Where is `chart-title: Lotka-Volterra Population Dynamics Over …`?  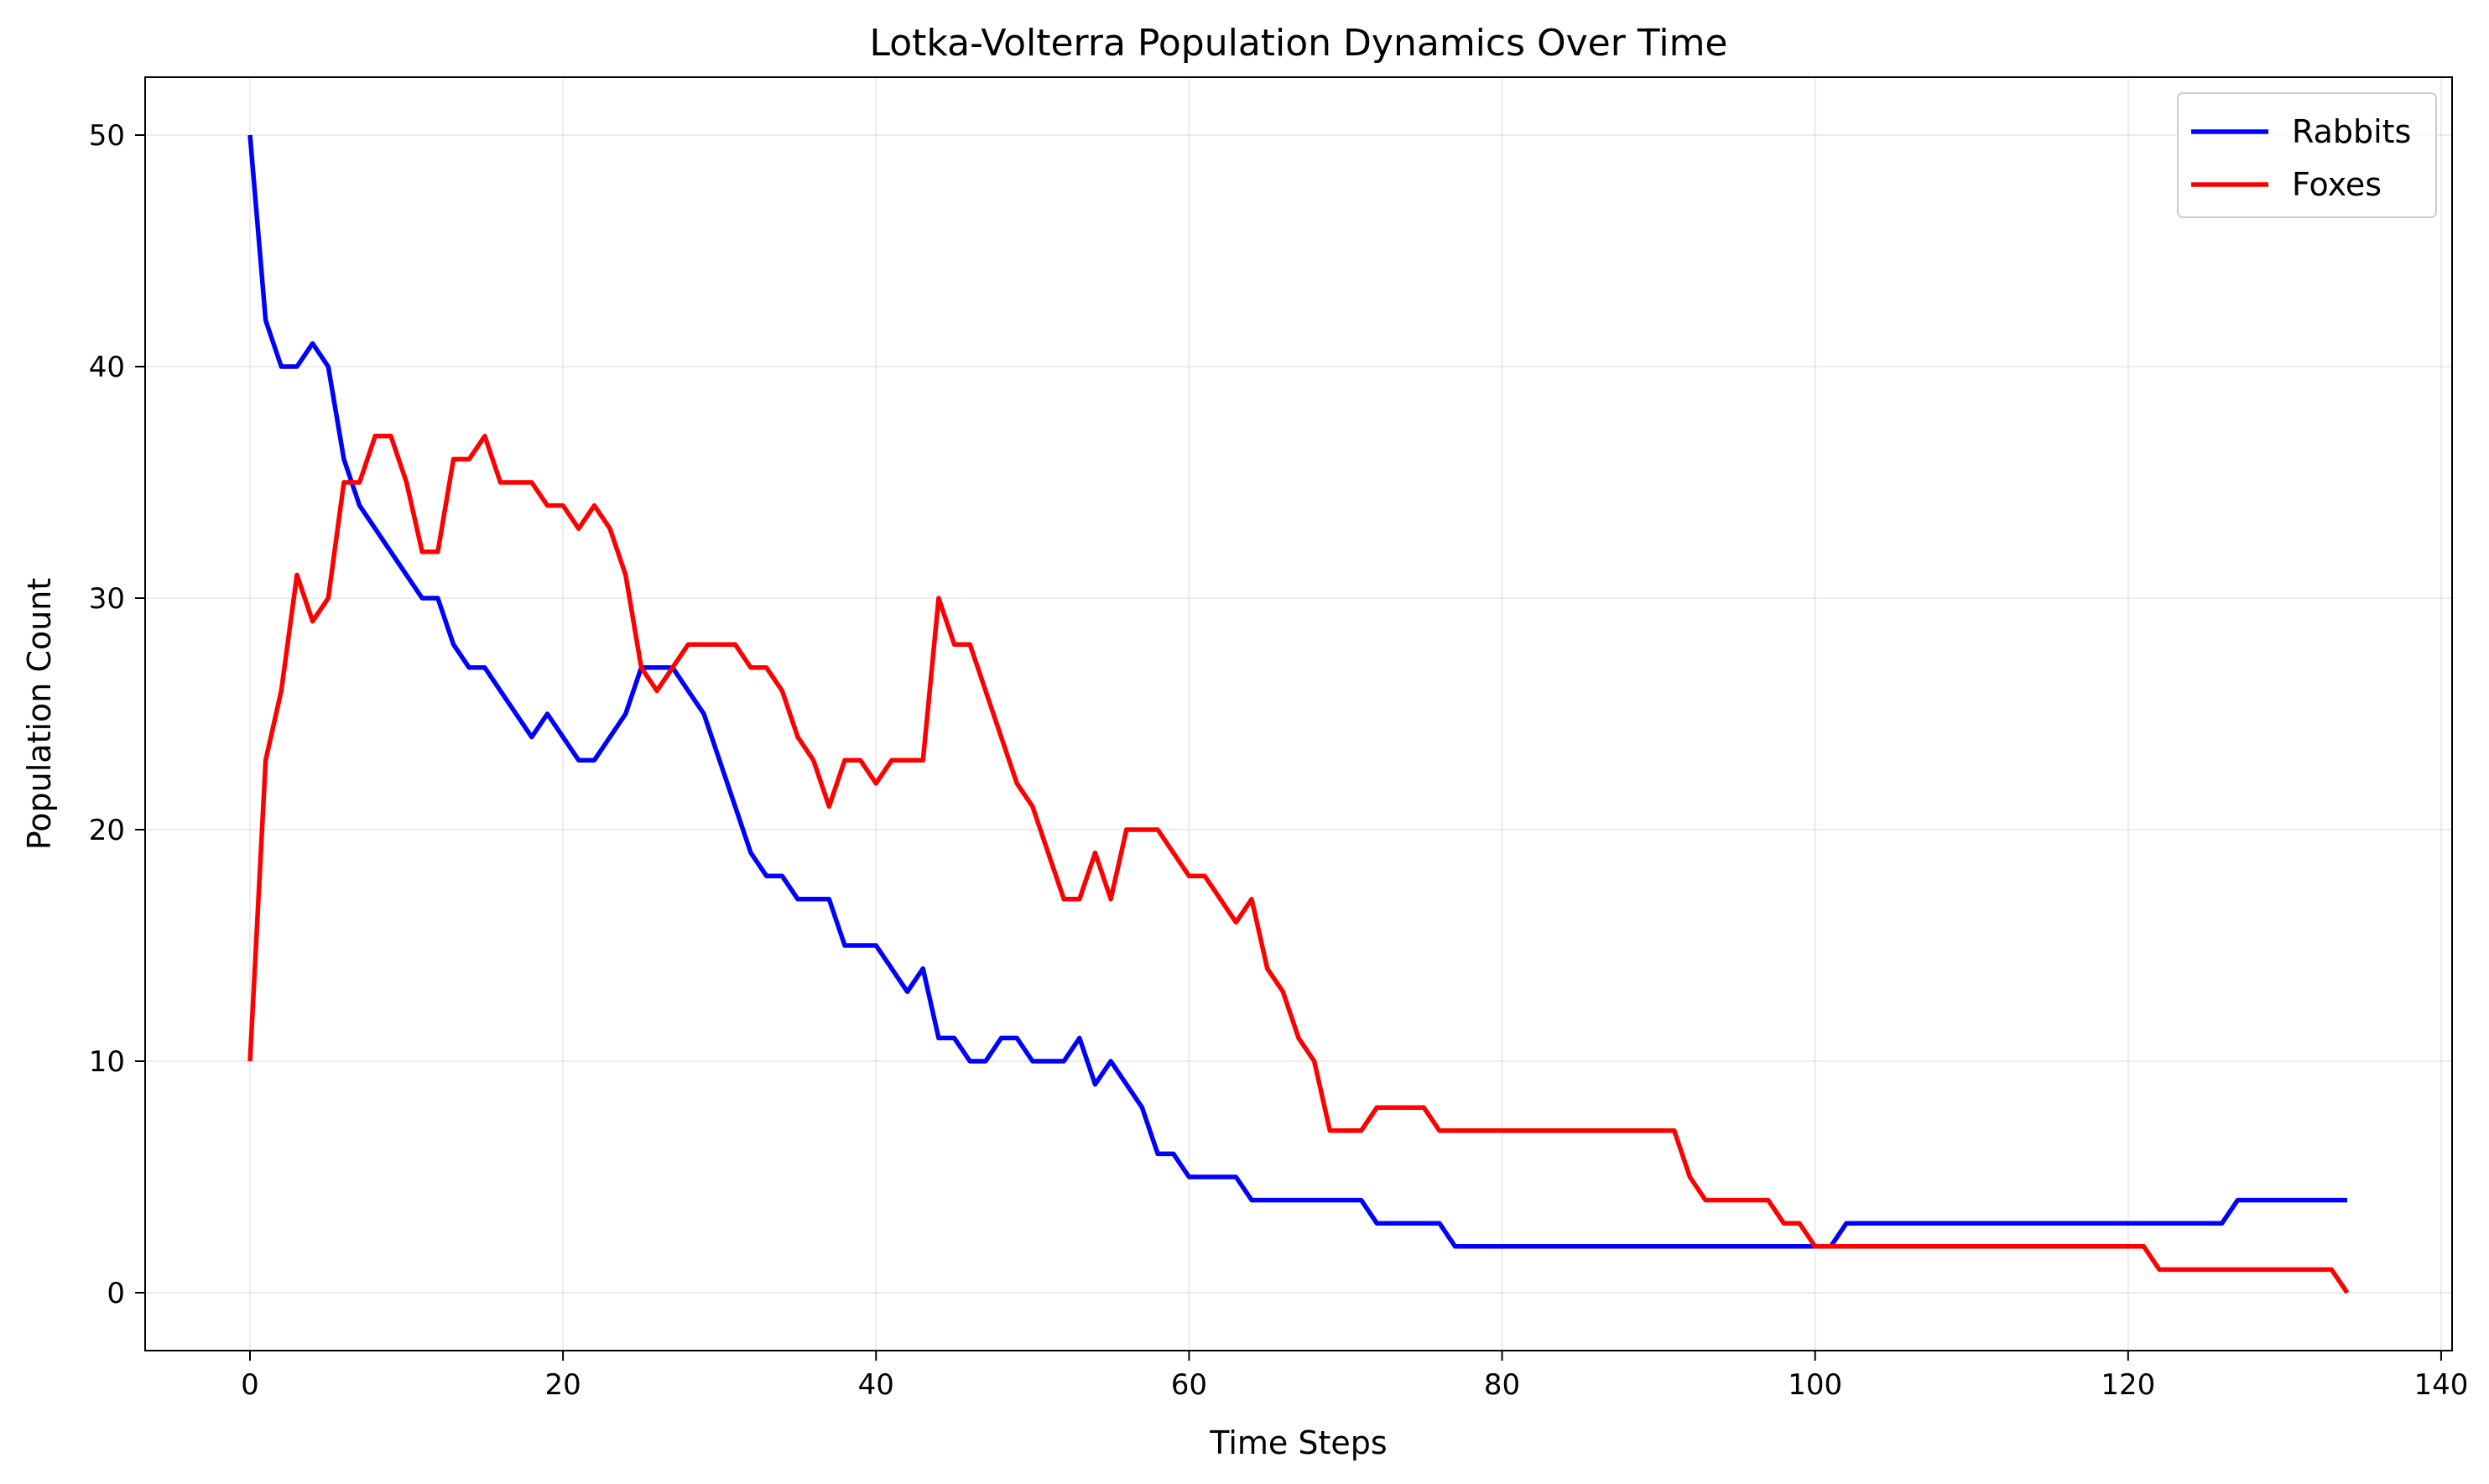
chart-title: Lotka-Volterra Population Dynamics Over … is located at coordinates (1299, 43).